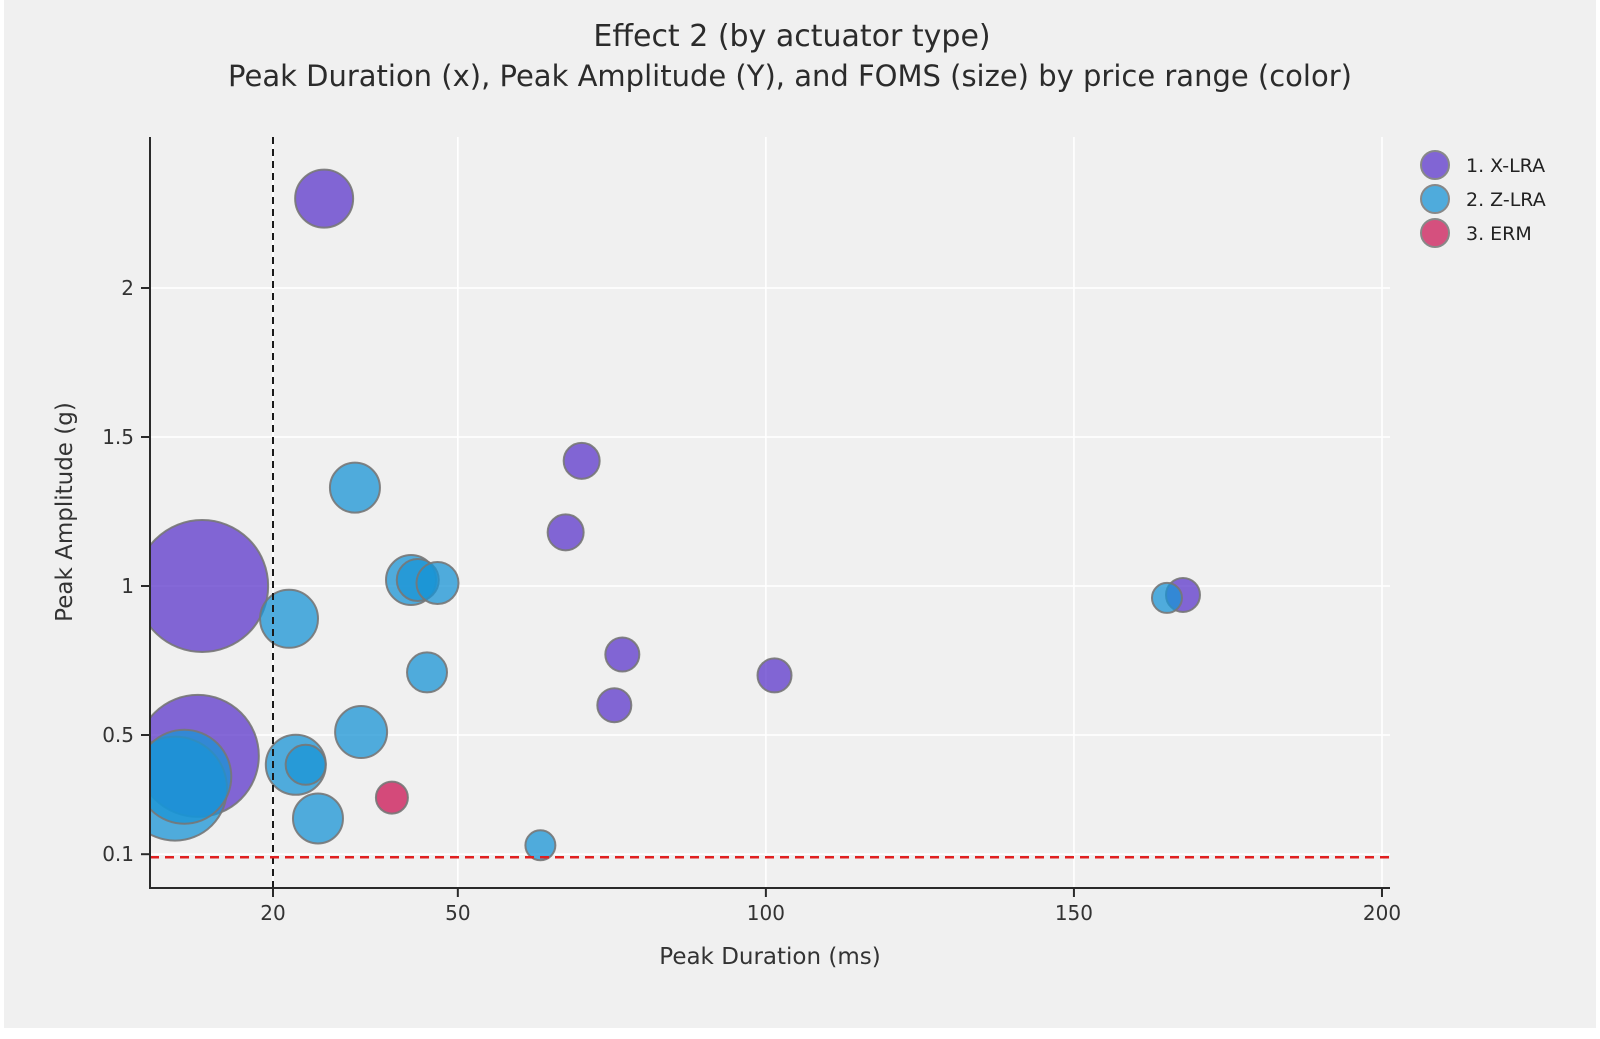 The height and width of the screenshot is (1039, 1600). What do you see at coordinates (118, 854) in the screenshot?
I see `y-tick-label: 0.1` at bounding box center [118, 854].